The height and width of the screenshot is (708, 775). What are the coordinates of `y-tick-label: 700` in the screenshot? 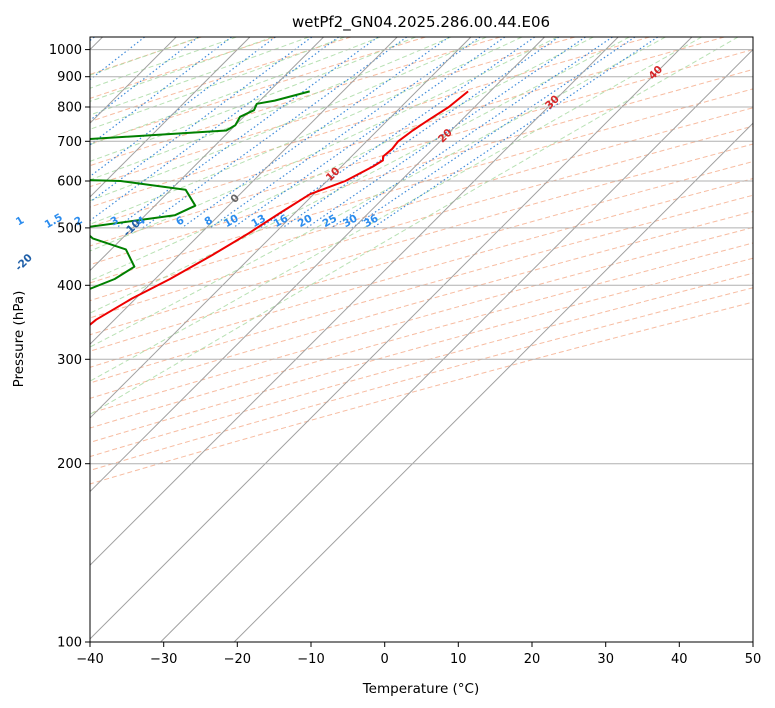 It's located at (69, 142).